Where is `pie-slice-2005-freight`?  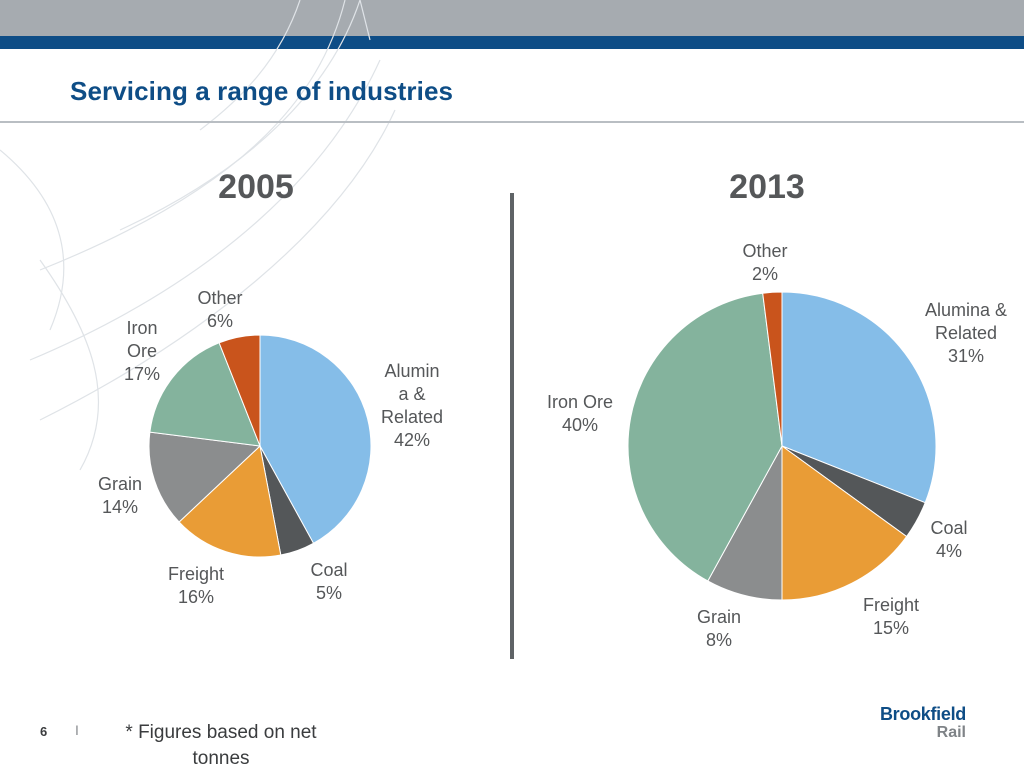
pie-slice-2005-freight is located at coordinates (230, 501).